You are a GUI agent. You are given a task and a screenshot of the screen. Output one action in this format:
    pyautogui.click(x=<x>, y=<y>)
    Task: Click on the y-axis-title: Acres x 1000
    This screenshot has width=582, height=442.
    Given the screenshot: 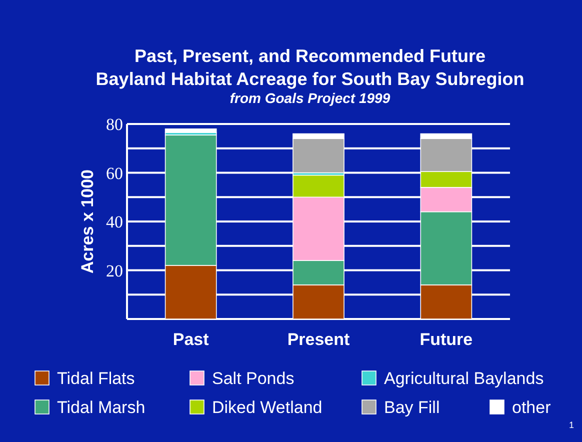 What is the action you would take?
    pyautogui.click(x=87, y=222)
    